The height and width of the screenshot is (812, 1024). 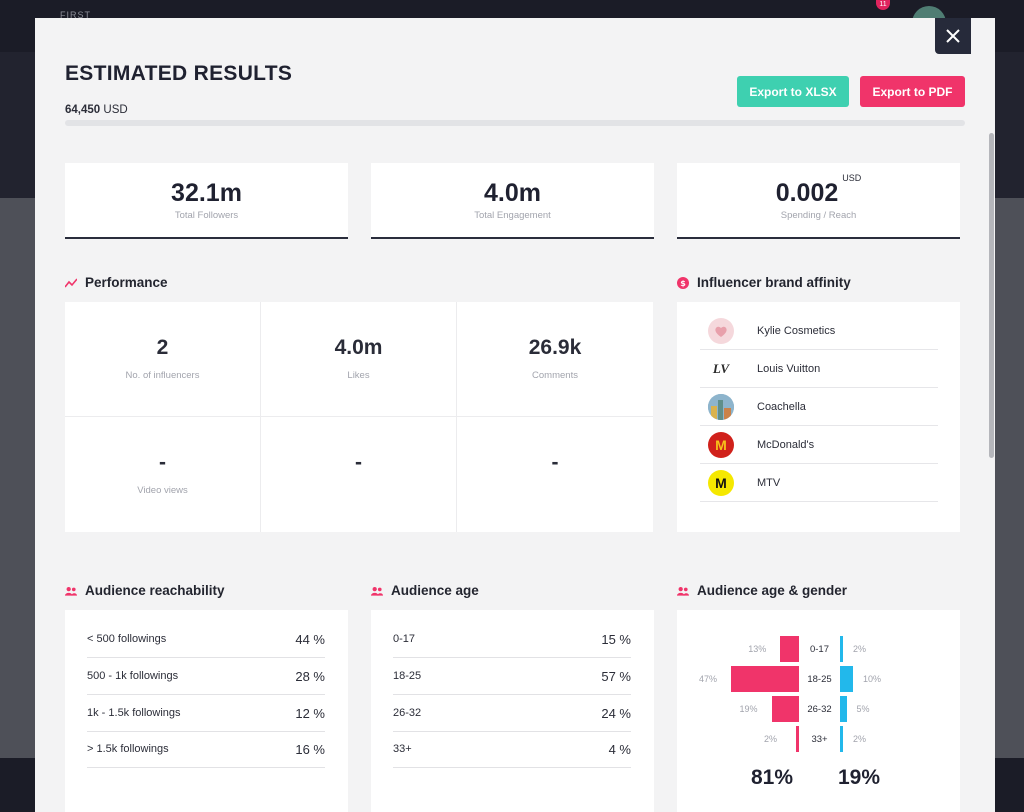 What do you see at coordinates (757, 649) in the screenshot?
I see `female-pct-label: 13%` at bounding box center [757, 649].